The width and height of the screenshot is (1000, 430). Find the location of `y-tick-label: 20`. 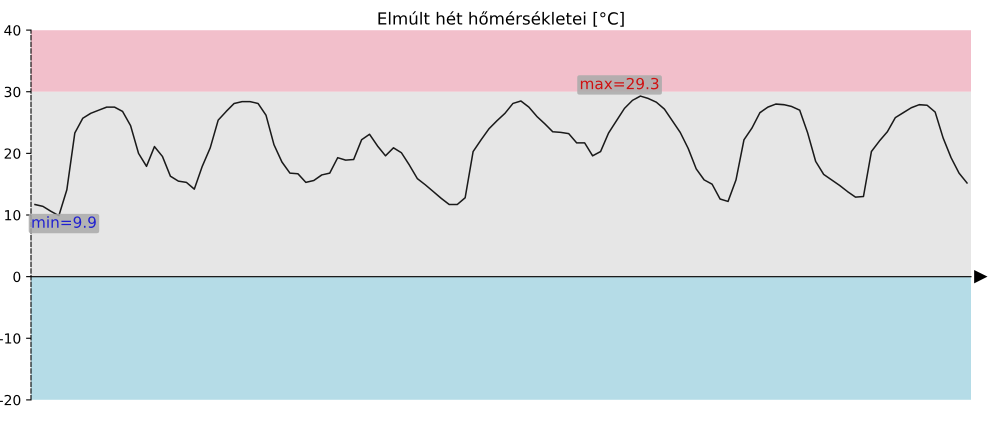

y-tick-label: 20 is located at coordinates (12, 153).